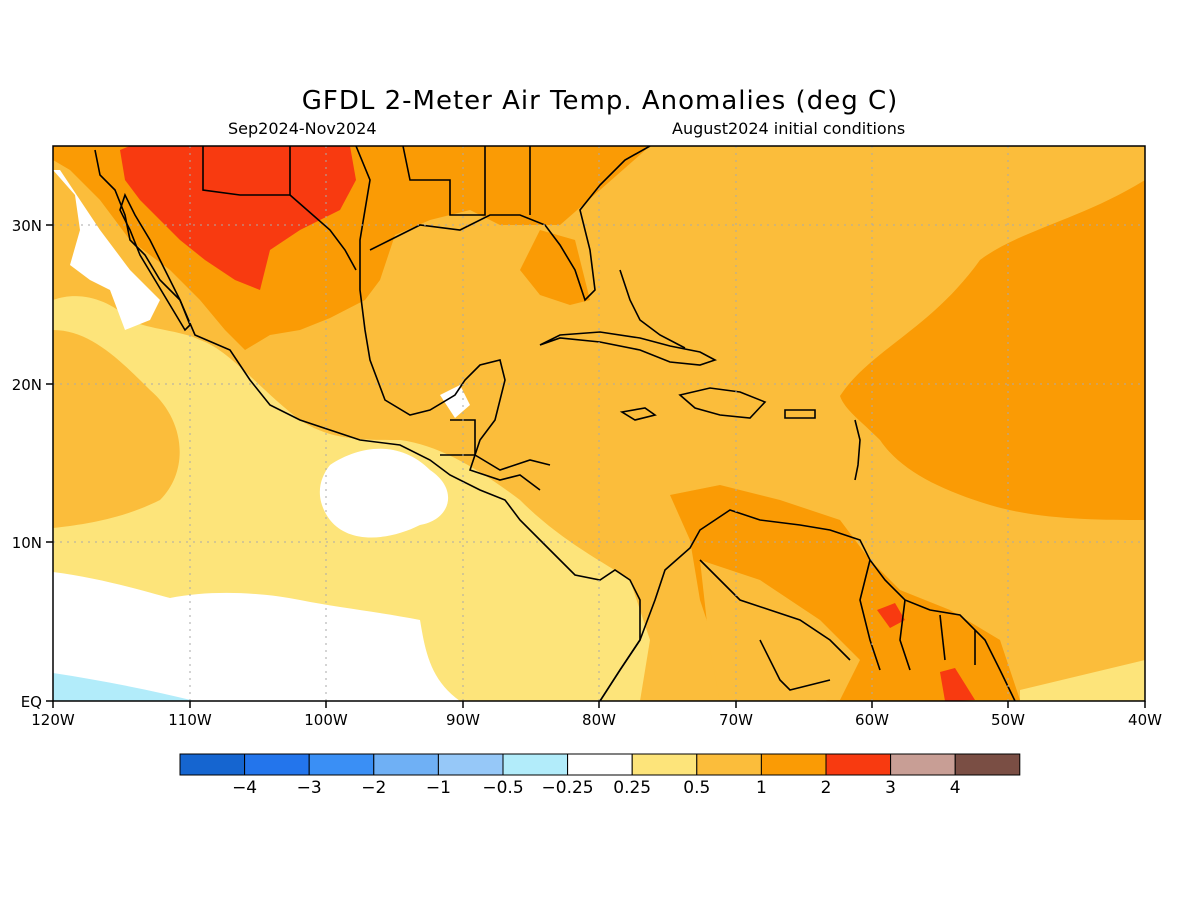 The width and height of the screenshot is (1200, 900). I want to click on colorbar-label: −2, so click(373, 788).